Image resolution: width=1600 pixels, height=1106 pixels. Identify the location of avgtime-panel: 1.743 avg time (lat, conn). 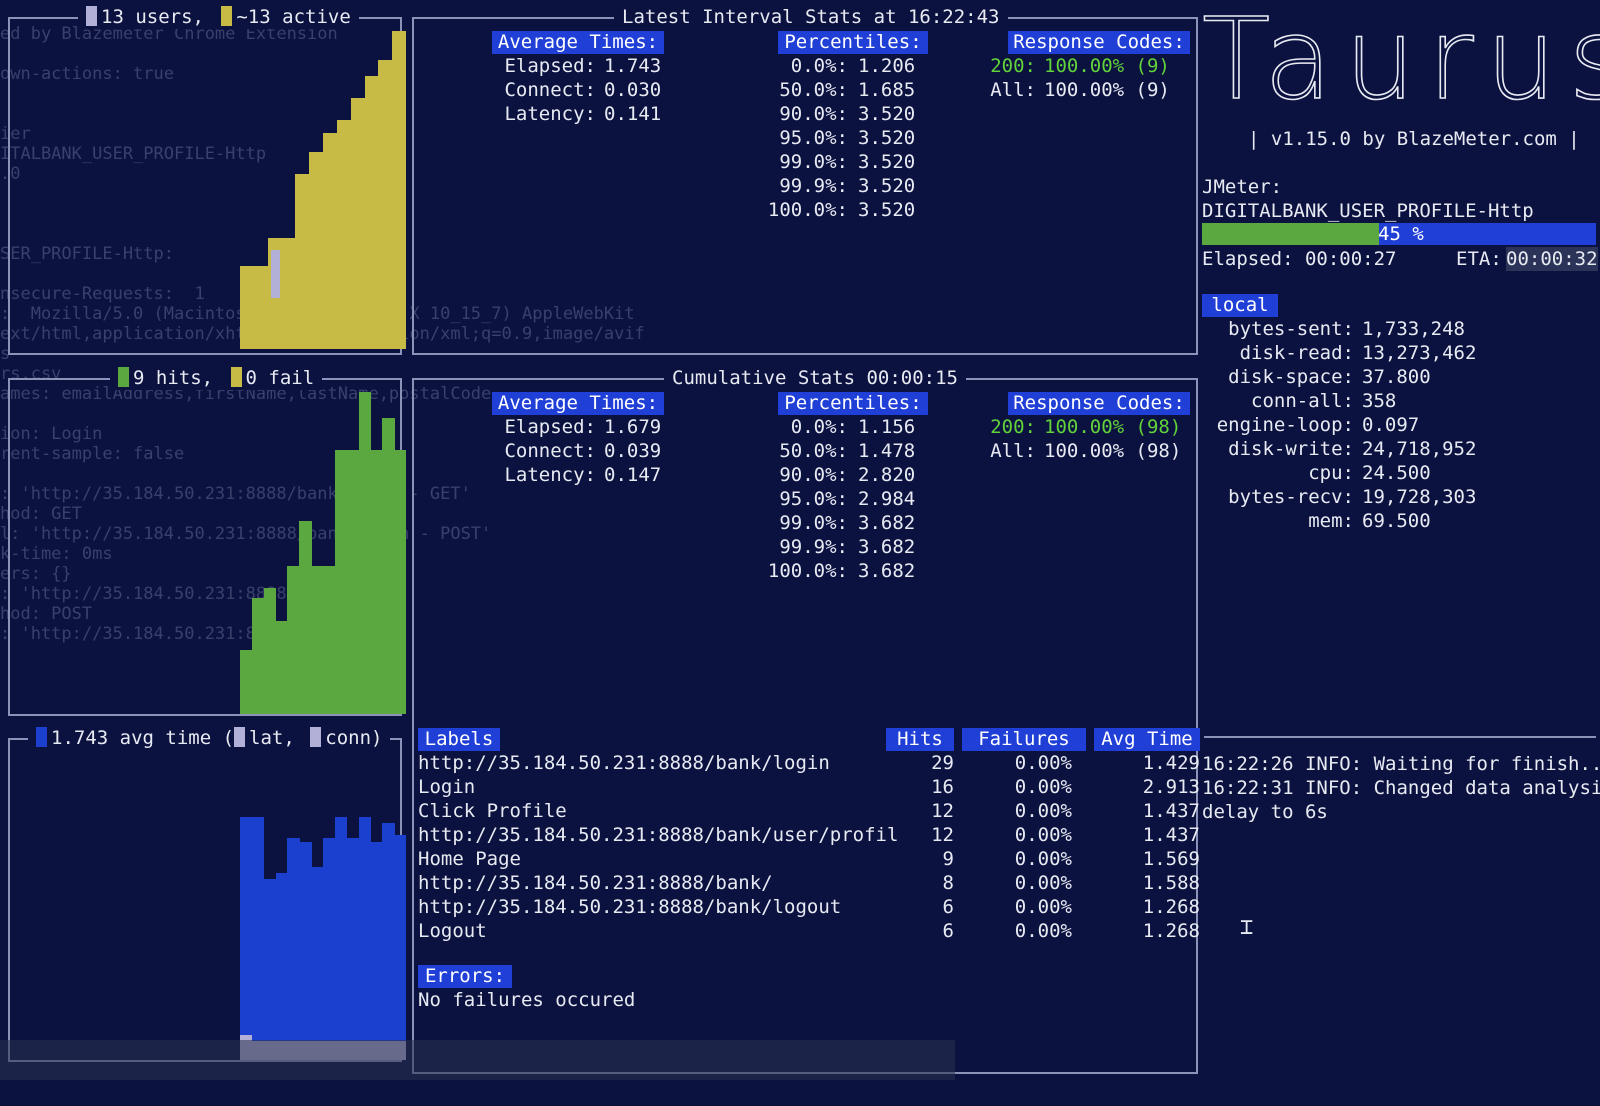
(207, 894).